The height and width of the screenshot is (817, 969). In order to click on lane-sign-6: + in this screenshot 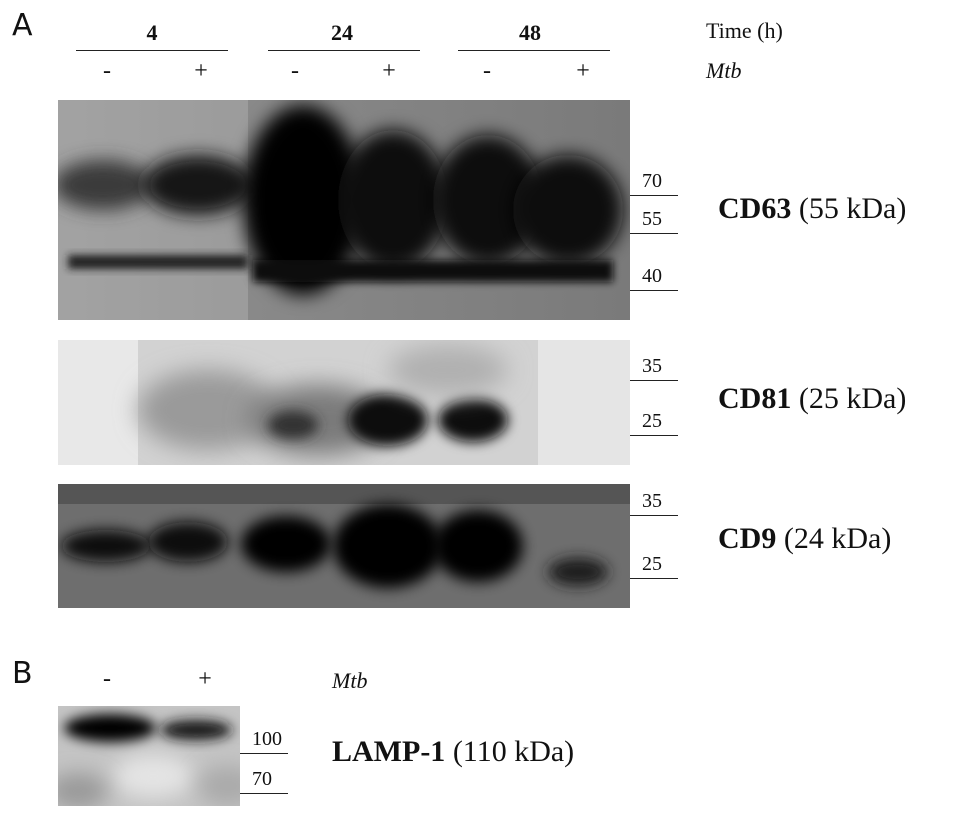, I will do `click(583, 71)`.